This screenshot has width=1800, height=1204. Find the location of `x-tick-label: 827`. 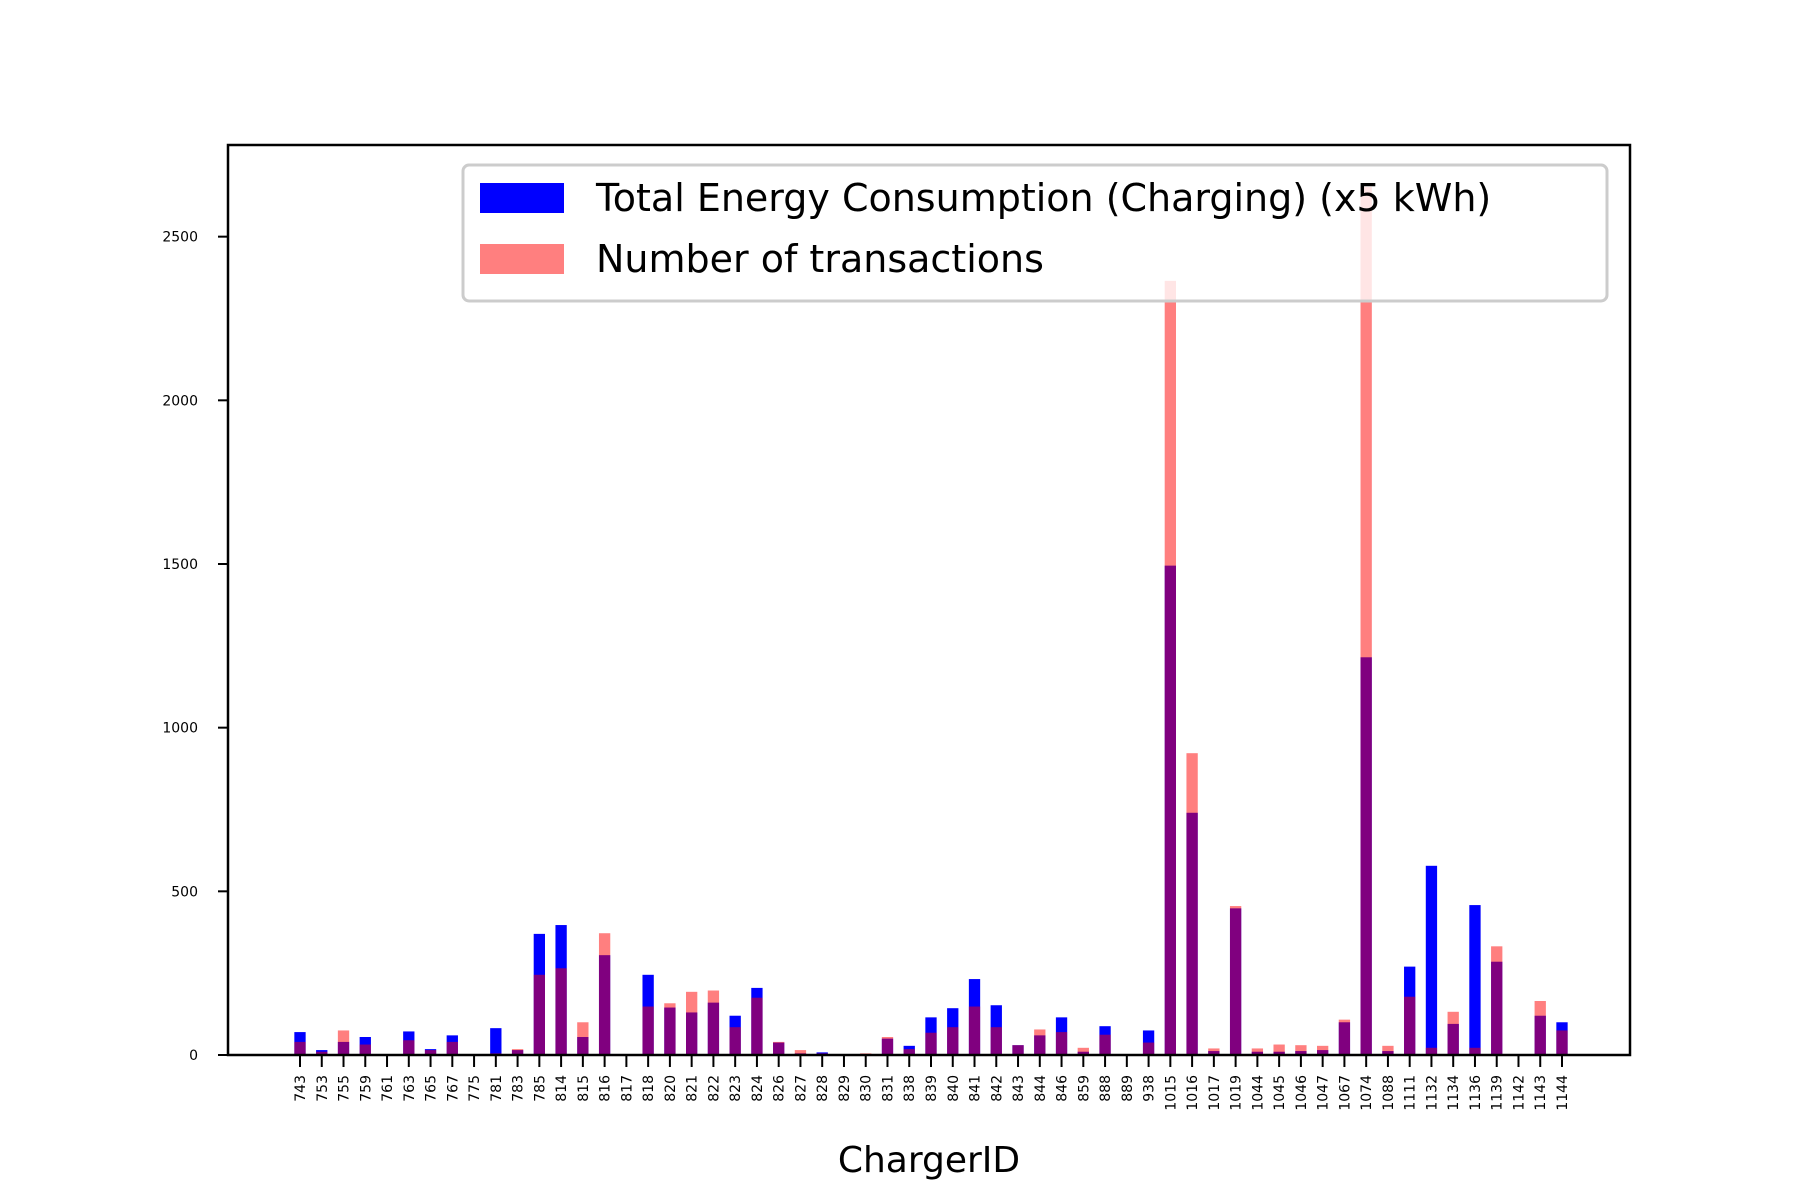

x-tick-label: 827 is located at coordinates (801, 1088).